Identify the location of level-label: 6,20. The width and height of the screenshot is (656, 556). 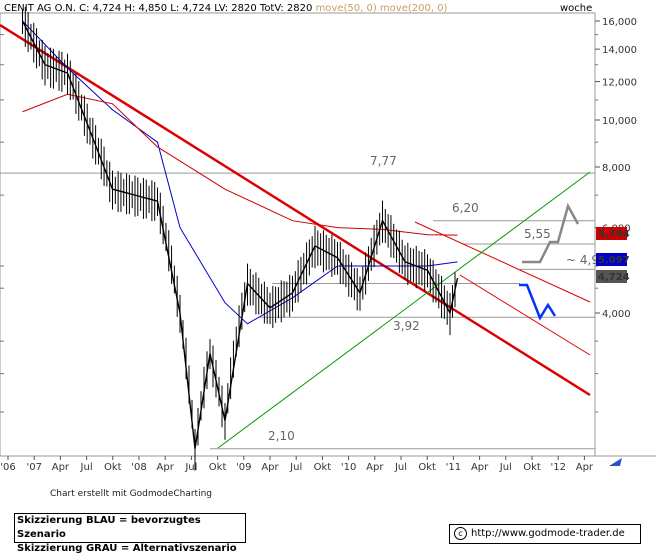
(465, 208).